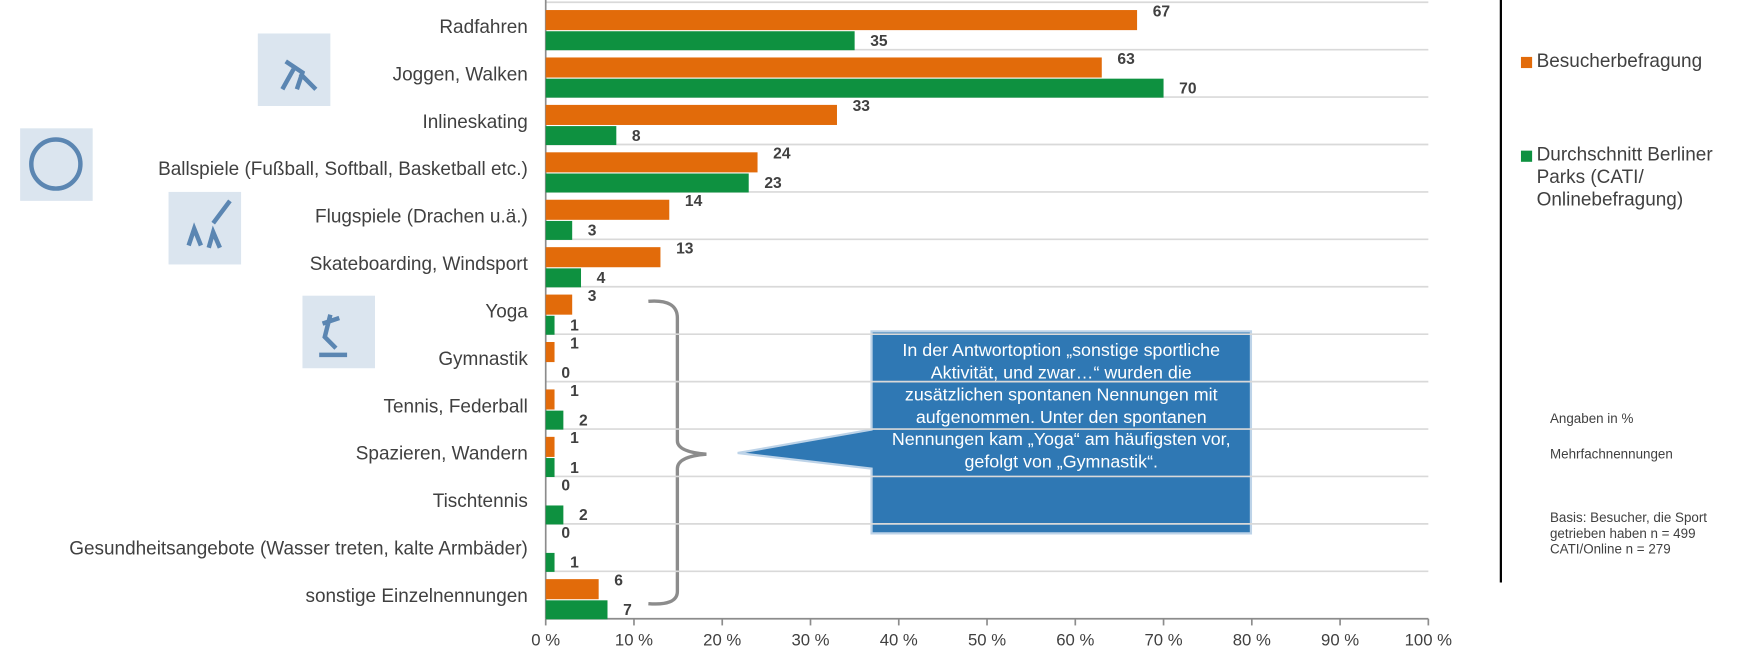 The width and height of the screenshot is (1752, 655). What do you see at coordinates (188, 208) in the screenshot?
I see `icon-glyphs` at bounding box center [188, 208].